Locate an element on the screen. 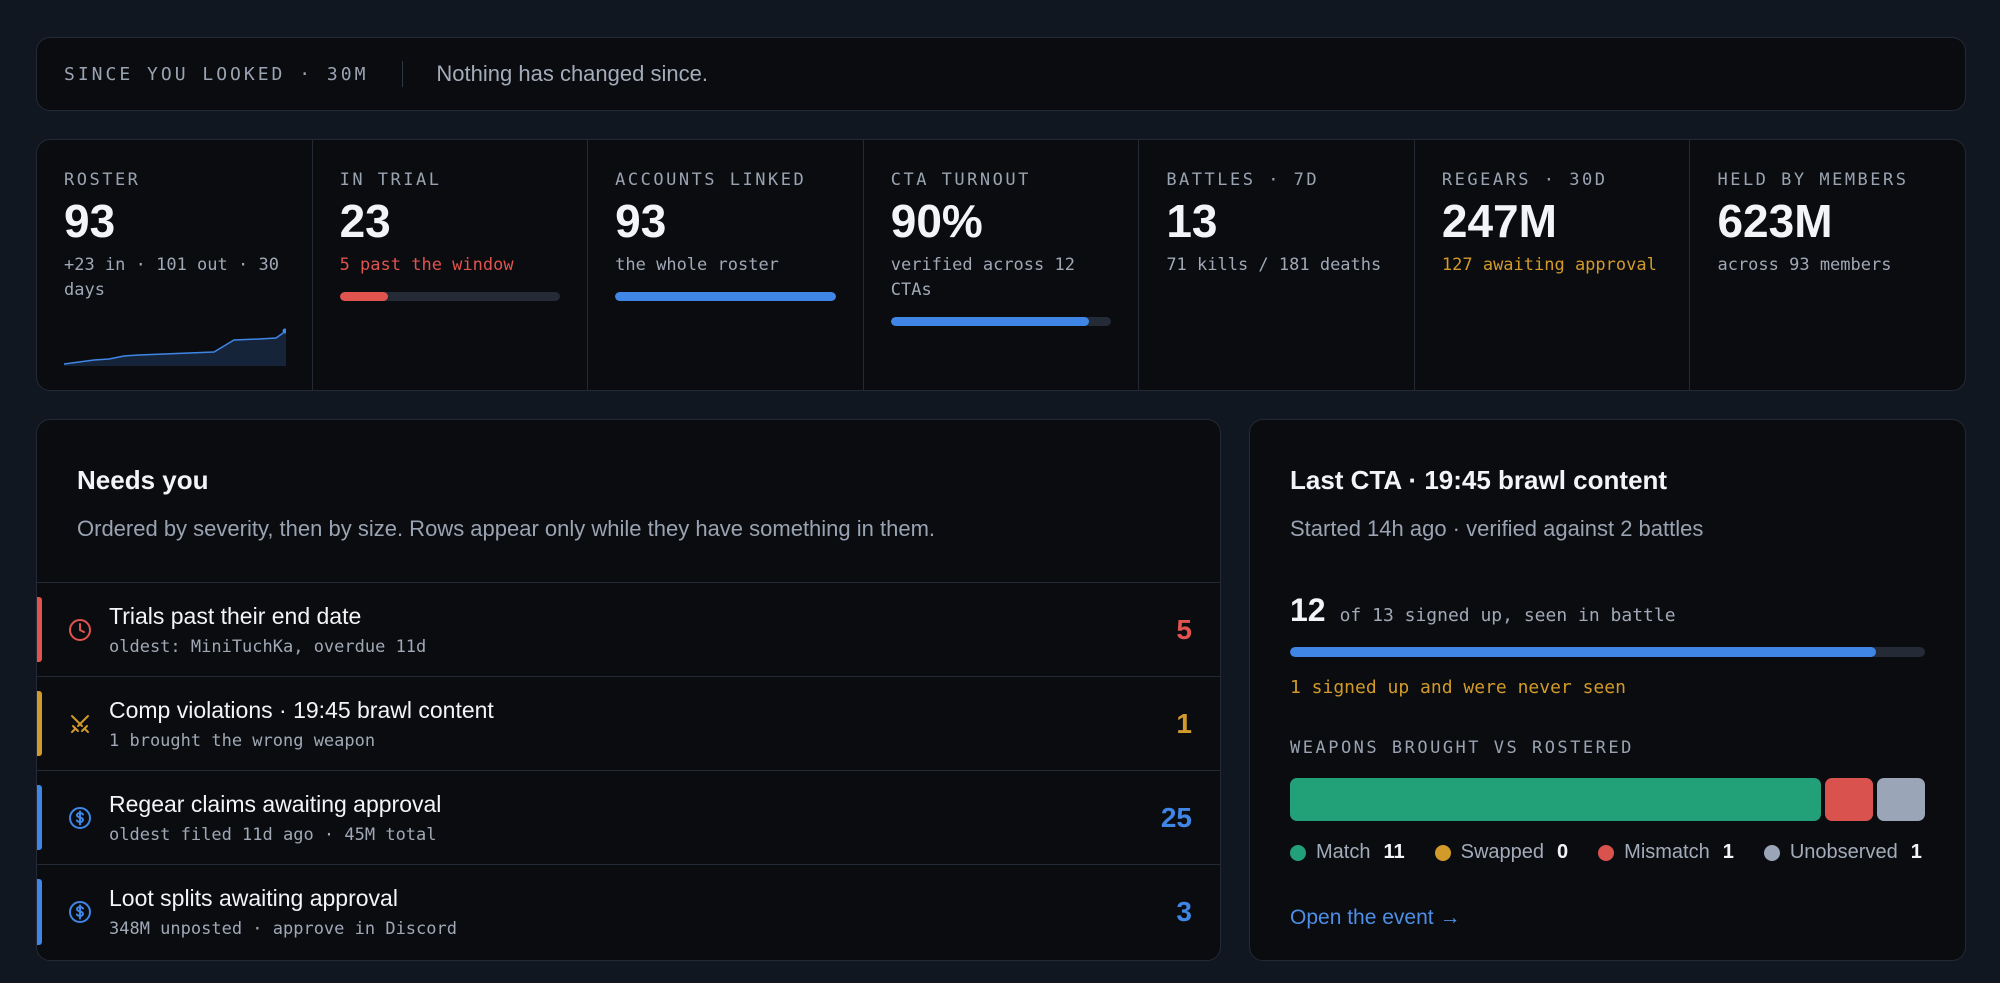  stat-cta-turnout: CTA TURNOUT 90% verified across 12 CTAs is located at coordinates (1002, 265).